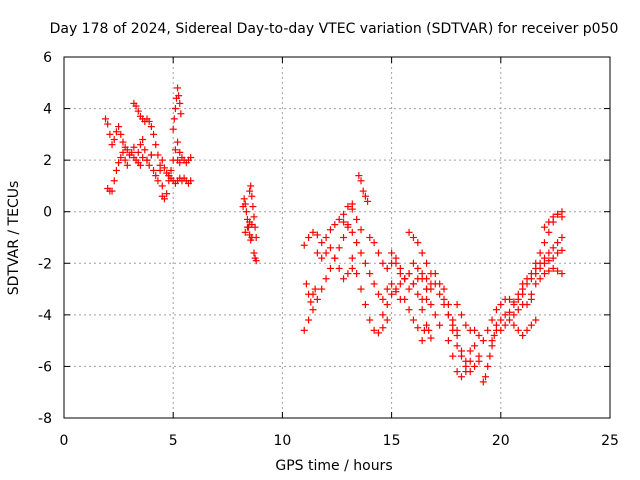 The width and height of the screenshot is (640, 480). Describe the element at coordinates (47, 110) in the screenshot. I see `y-tick-label: 4` at that location.